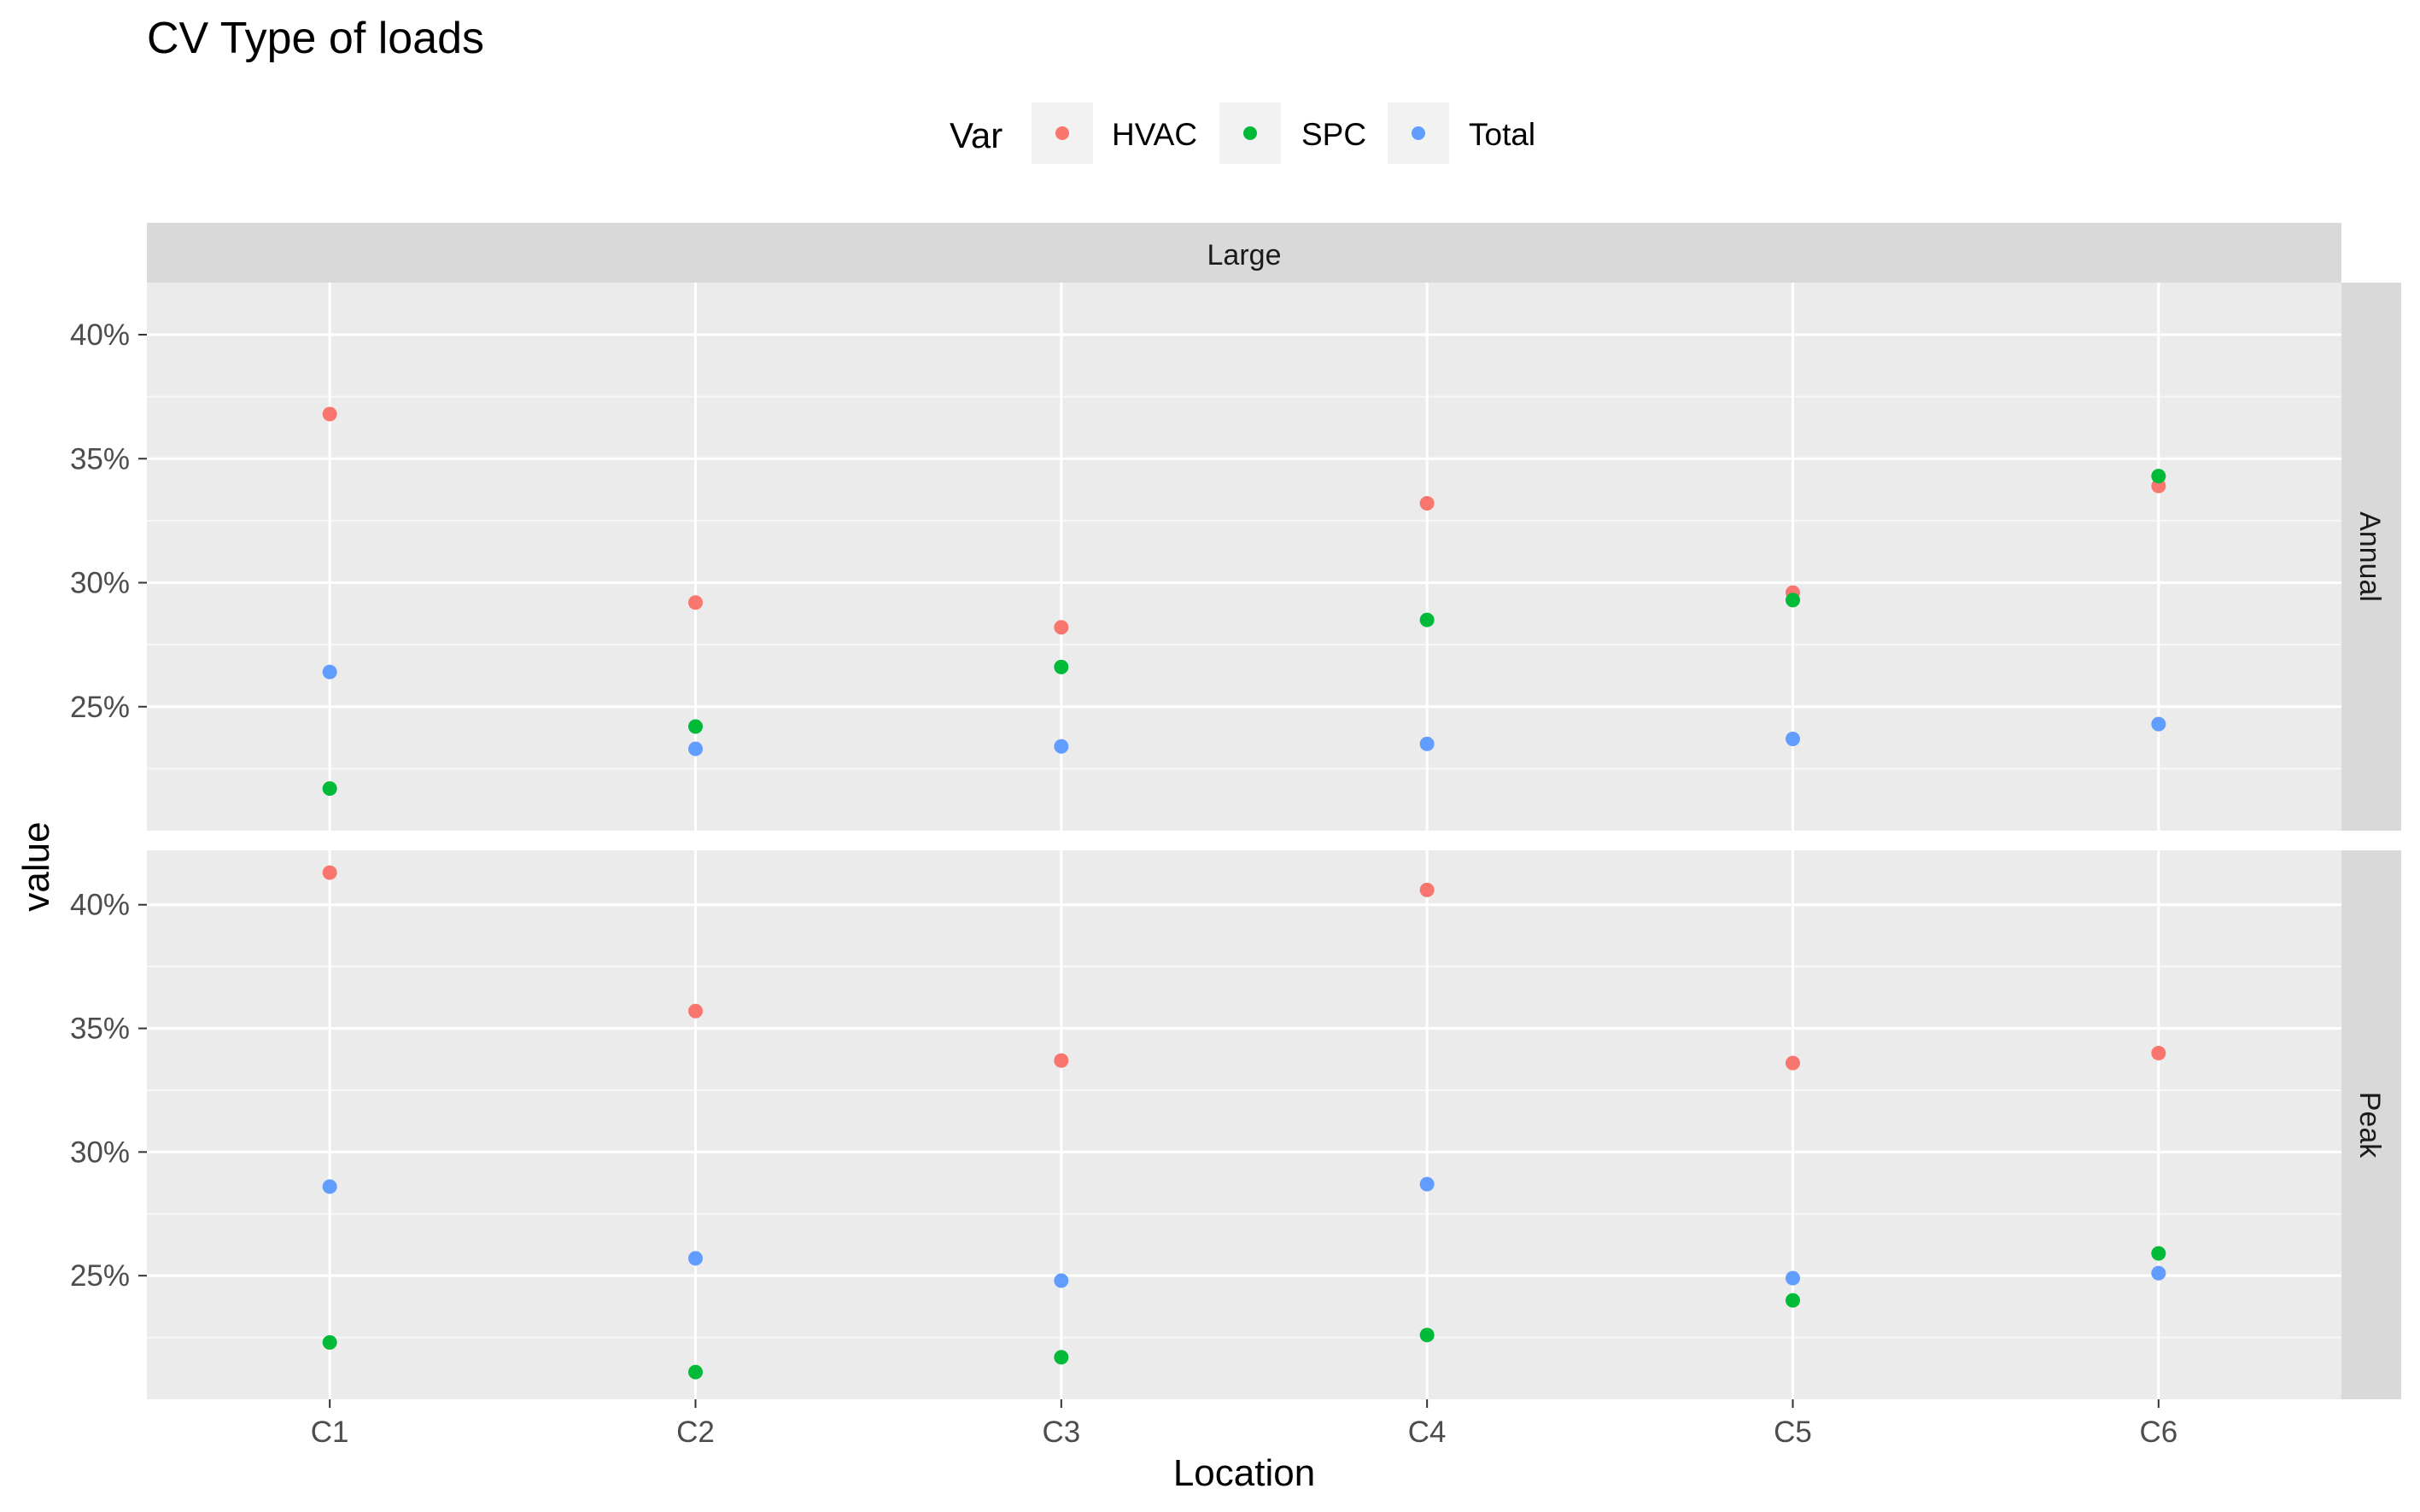 Image resolution: width=2420 pixels, height=1512 pixels. Describe the element at coordinates (1061, 627) in the screenshot. I see `point-hvac-c3-annual` at that location.